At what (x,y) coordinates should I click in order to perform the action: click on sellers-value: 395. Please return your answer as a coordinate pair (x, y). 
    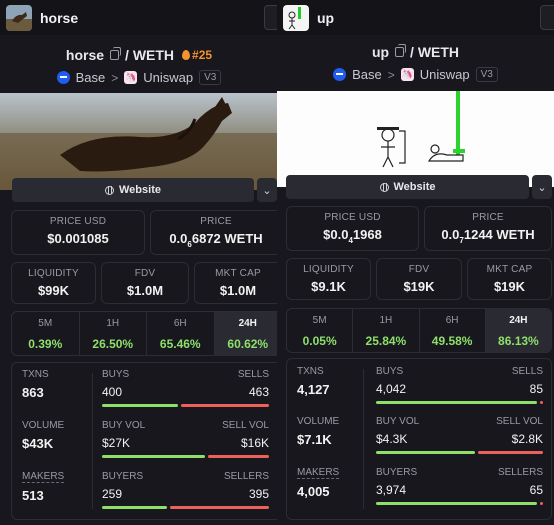
    Looking at the image, I should click on (258, 494).